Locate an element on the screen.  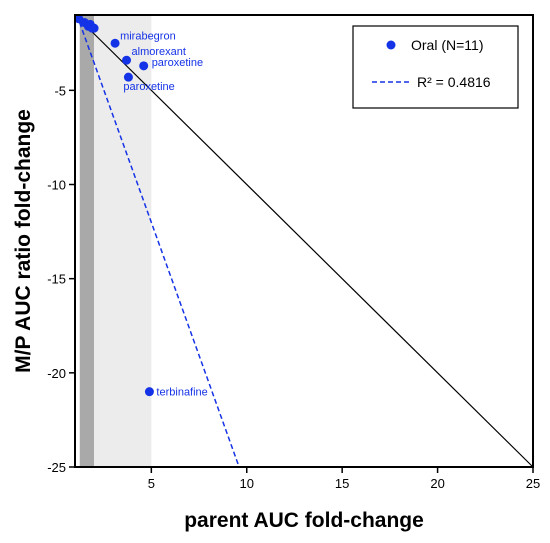
point-label-10: paroxetine is located at coordinates (148, 87).